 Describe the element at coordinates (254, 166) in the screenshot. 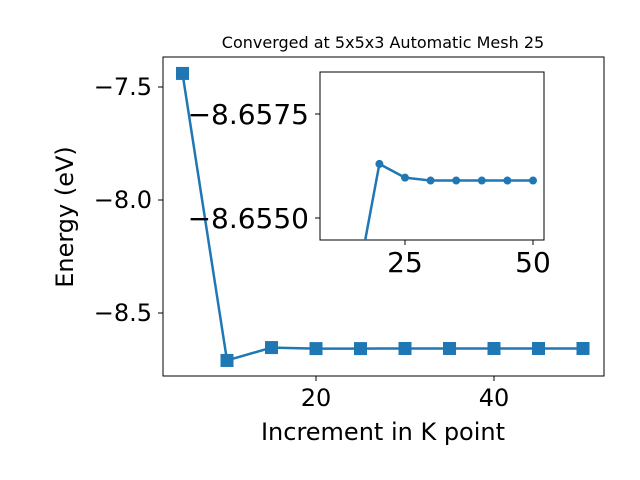

I see `inset-y-ticks: −8.6575 −8.6550` at that location.